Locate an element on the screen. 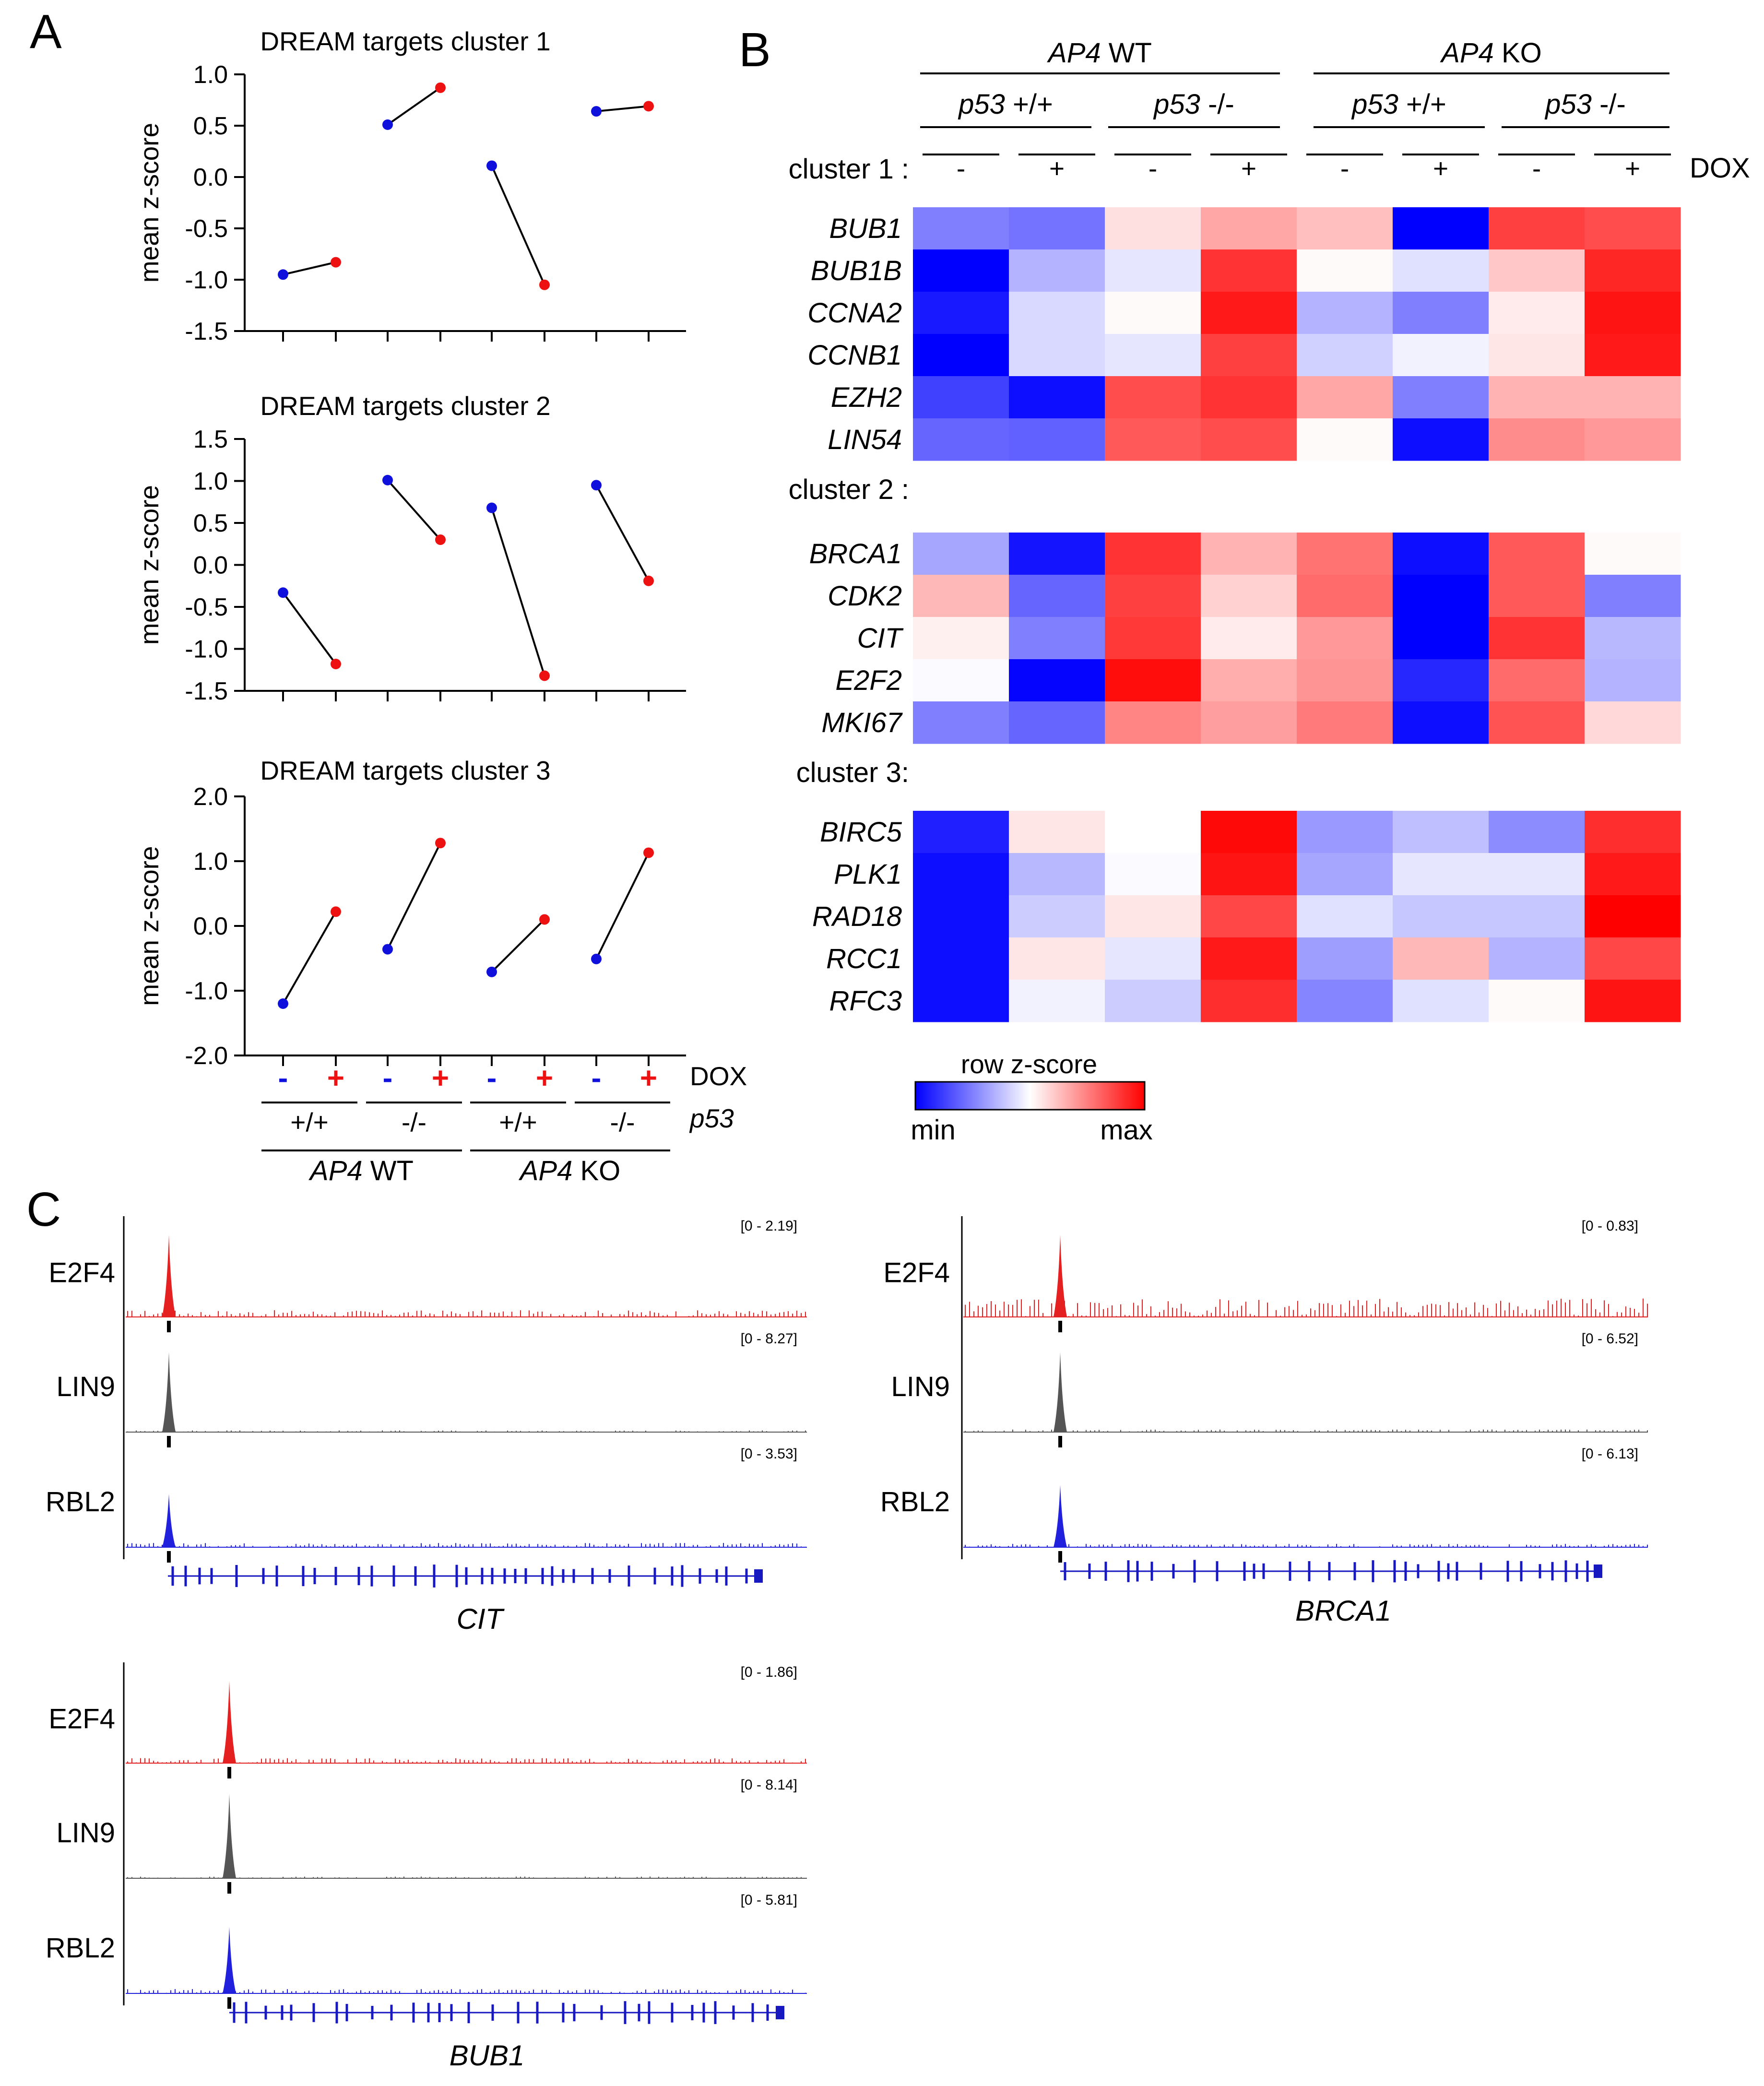 The image size is (1764, 2086). gene-utr is located at coordinates (1598, 1571).